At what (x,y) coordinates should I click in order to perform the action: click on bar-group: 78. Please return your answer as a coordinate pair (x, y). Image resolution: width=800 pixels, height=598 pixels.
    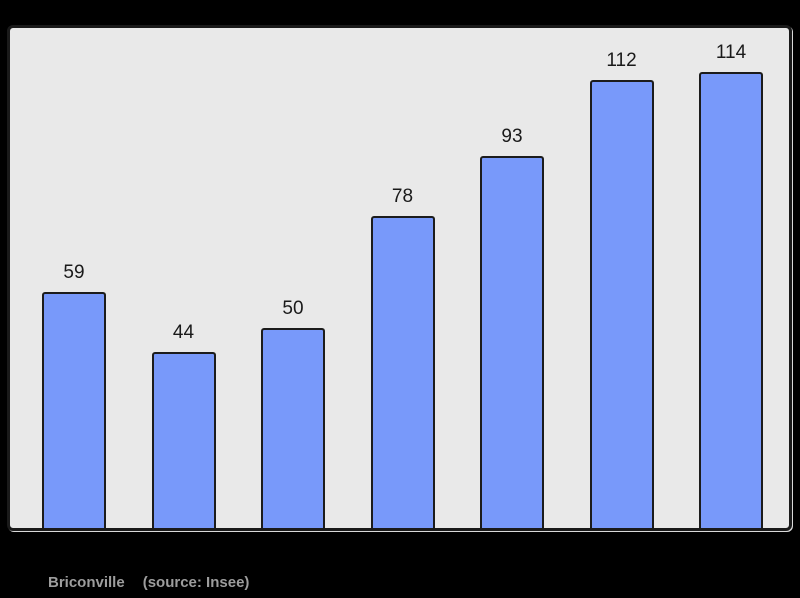
    Looking at the image, I should click on (402, 357).